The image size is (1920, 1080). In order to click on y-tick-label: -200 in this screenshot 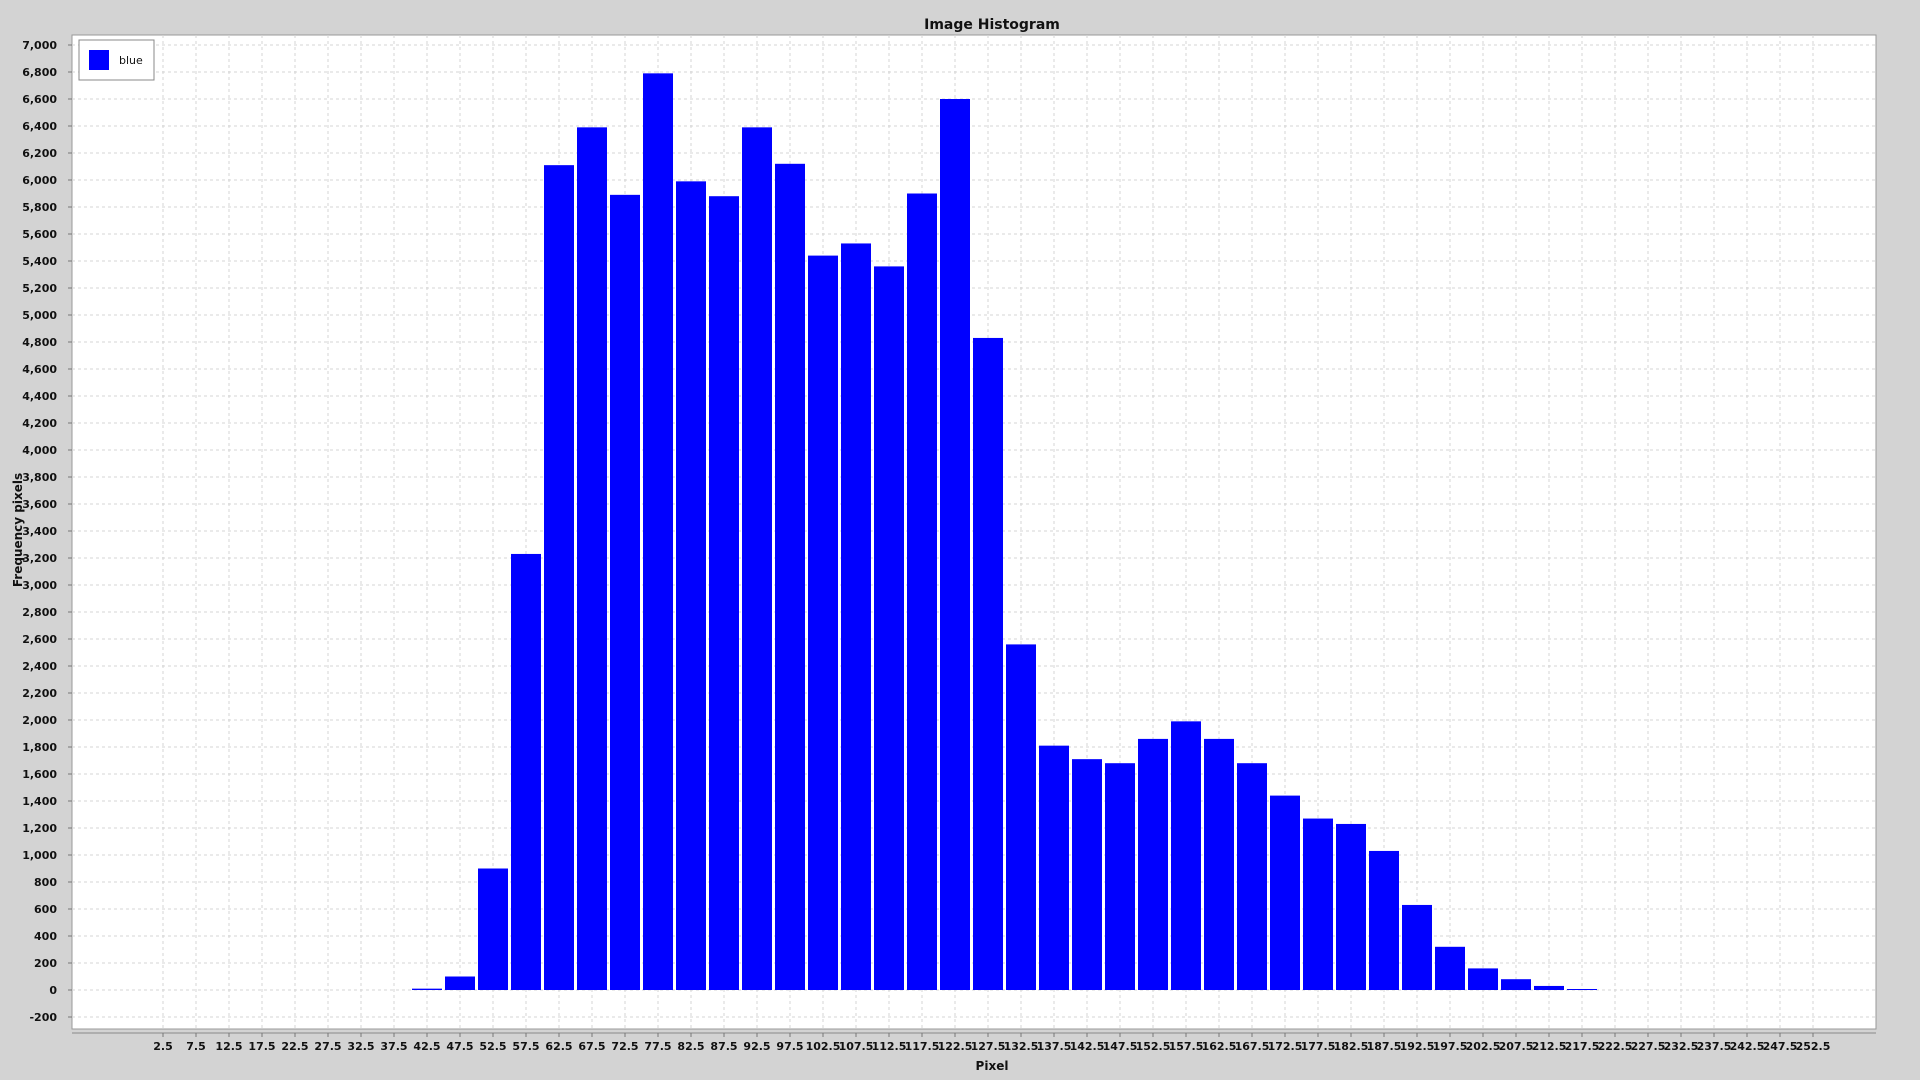, I will do `click(43, 1017)`.